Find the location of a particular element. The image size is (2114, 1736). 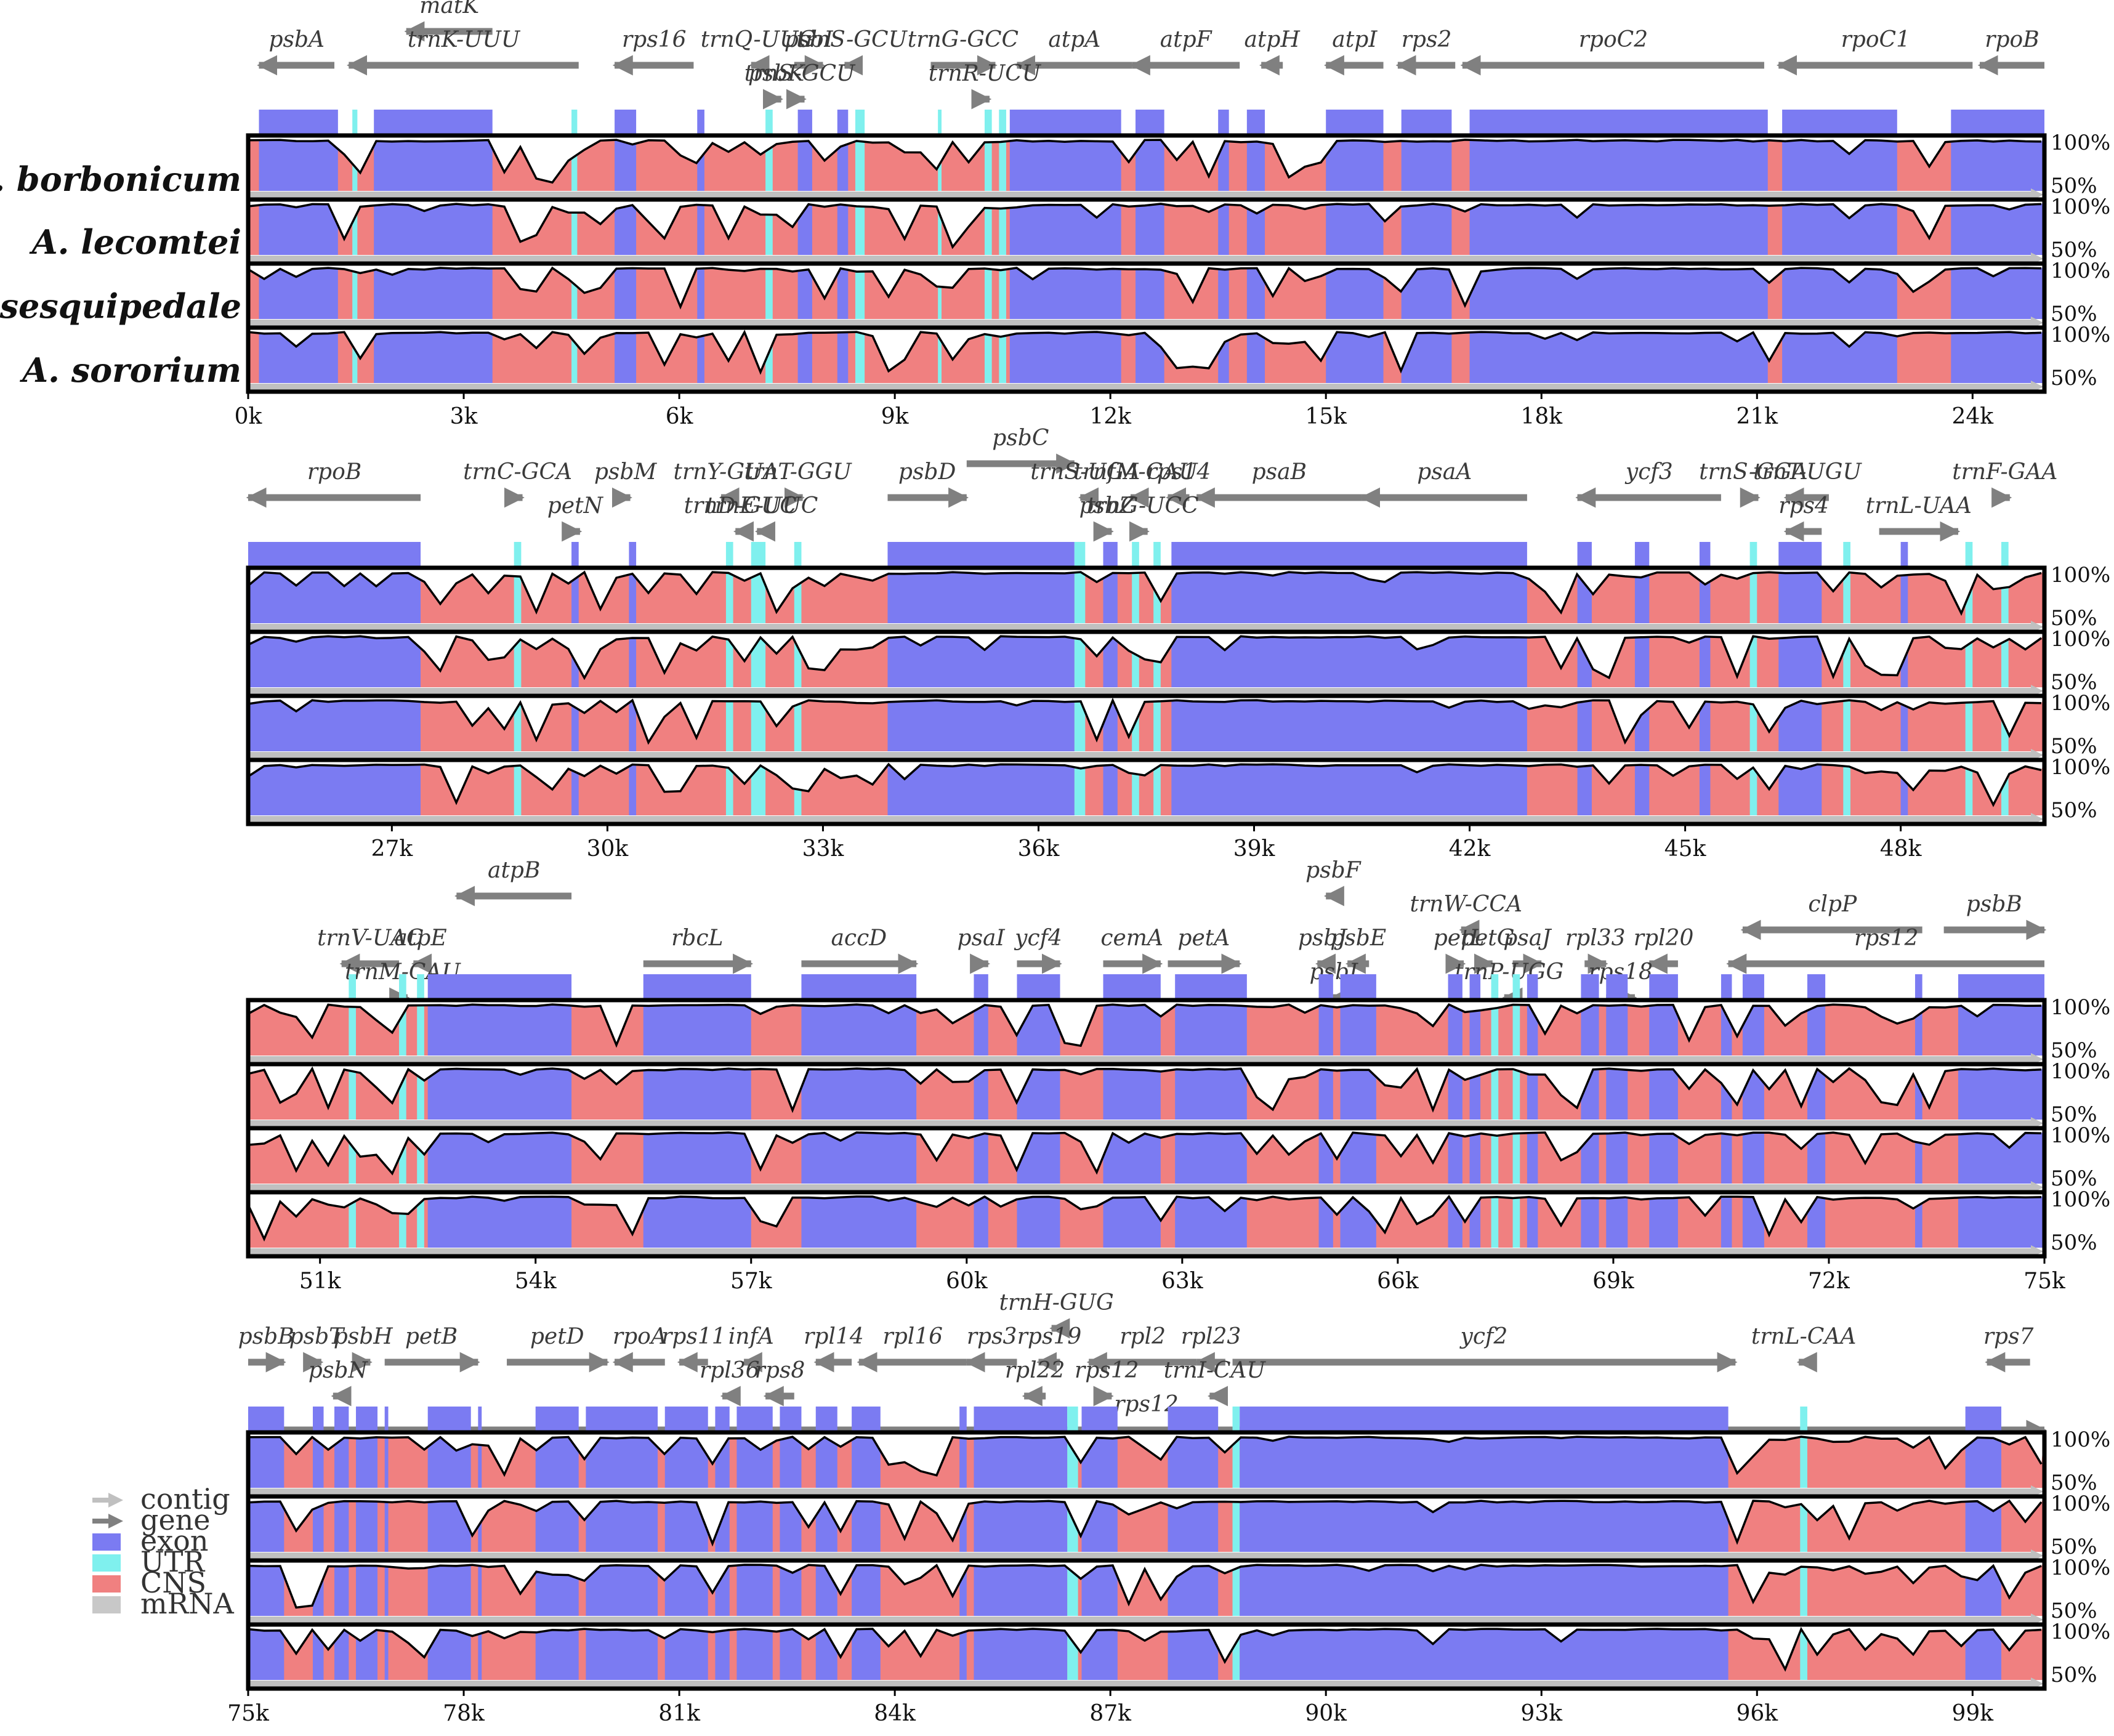

species-label-1: A. borbonicum is located at coordinates (121, 179).